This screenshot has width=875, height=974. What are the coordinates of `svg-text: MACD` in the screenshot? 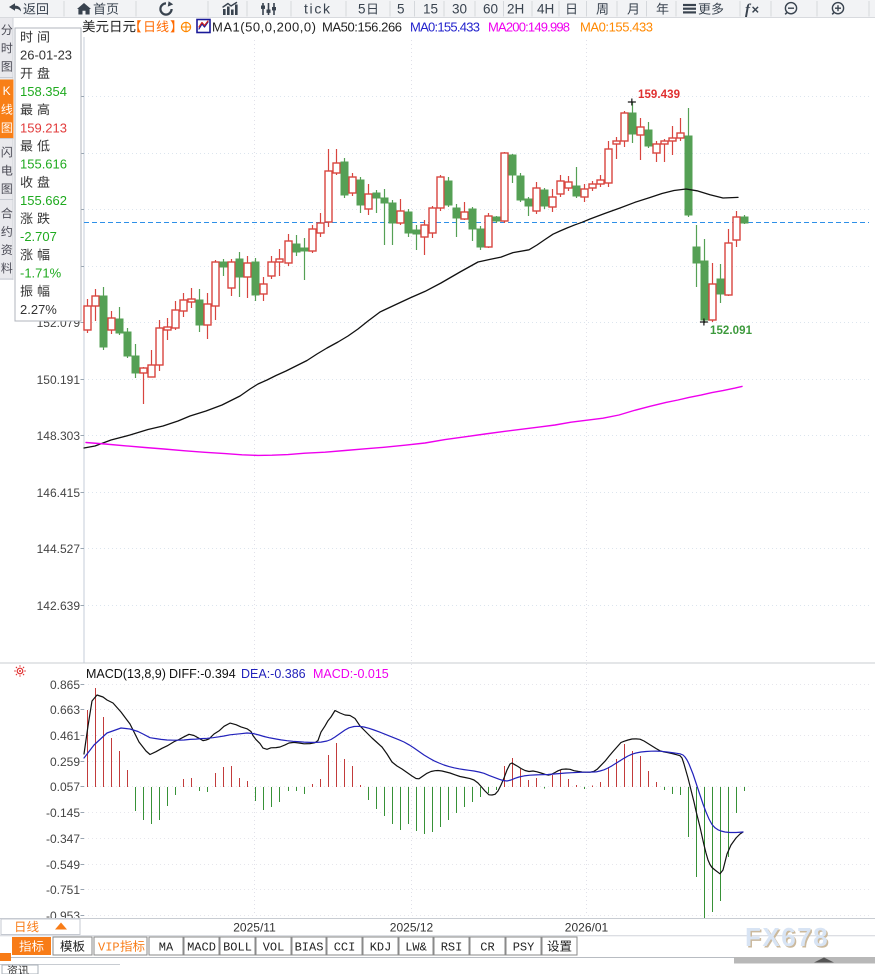 It's located at (201, 948).